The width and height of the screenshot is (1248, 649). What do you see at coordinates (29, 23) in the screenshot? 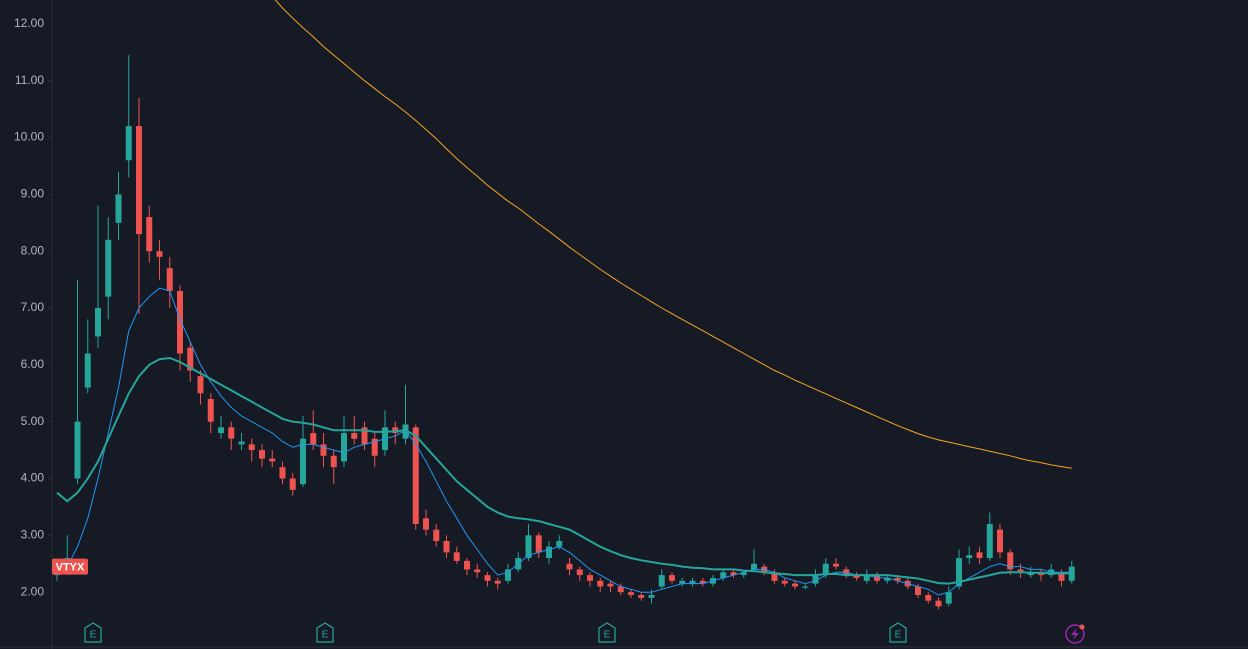
I see `y-tick-label: 12.00` at bounding box center [29, 23].